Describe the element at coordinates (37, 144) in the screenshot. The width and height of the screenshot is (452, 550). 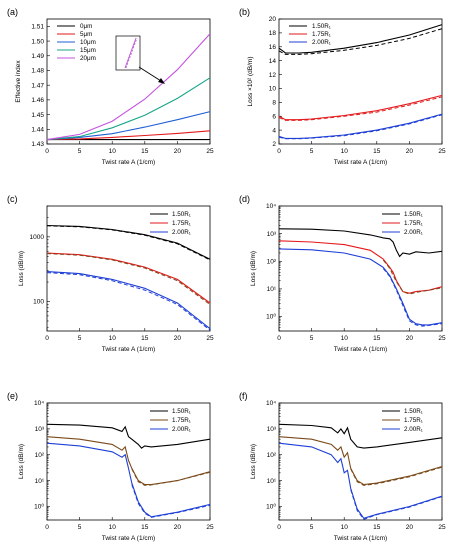
I see `y-tick-label: 1.43` at that location.